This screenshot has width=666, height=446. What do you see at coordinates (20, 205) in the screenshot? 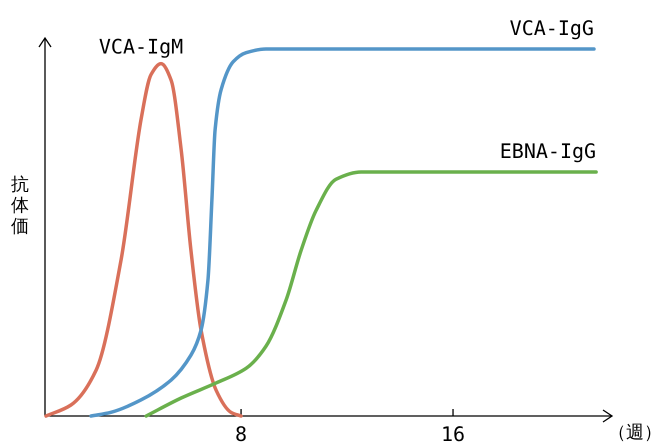
I see `y-axis-title: 抗体価` at bounding box center [20, 205].